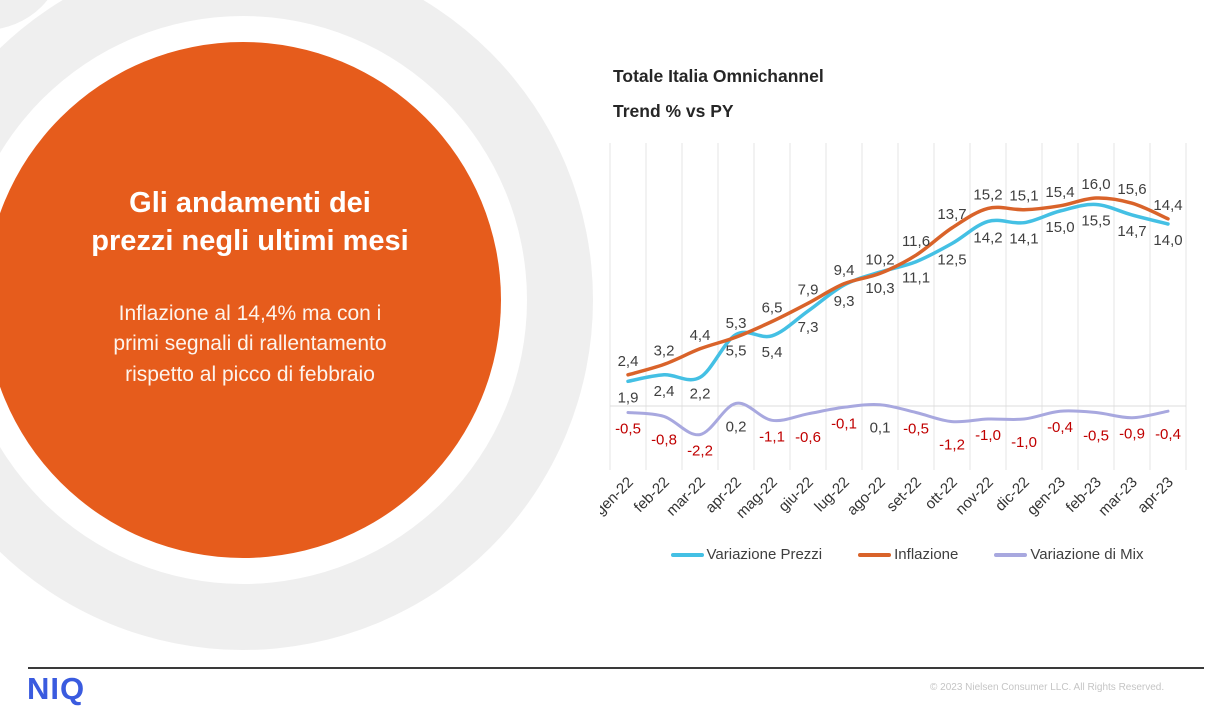  I want to click on mix-label: -0,6, so click(808, 437).